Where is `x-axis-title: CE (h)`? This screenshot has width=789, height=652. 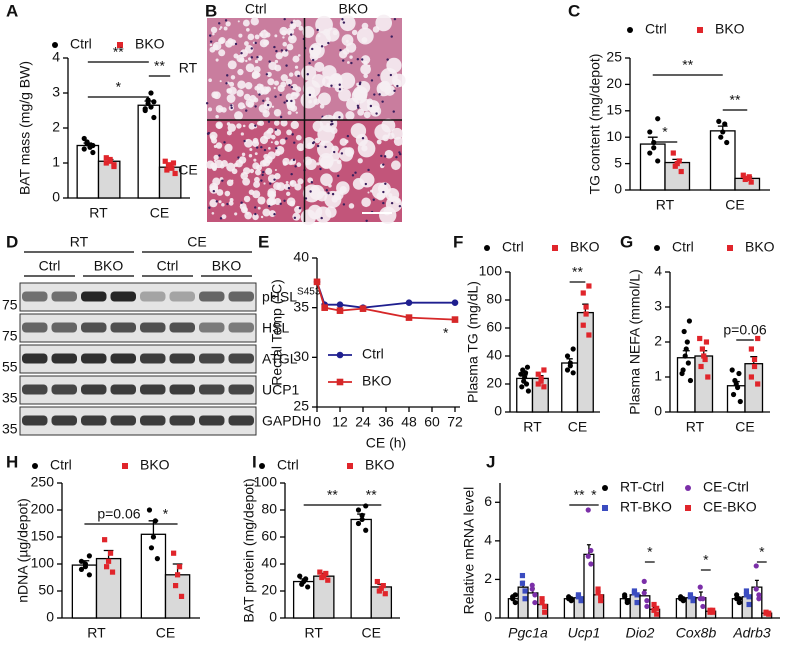
x-axis-title: CE (h) is located at coordinates (386, 443).